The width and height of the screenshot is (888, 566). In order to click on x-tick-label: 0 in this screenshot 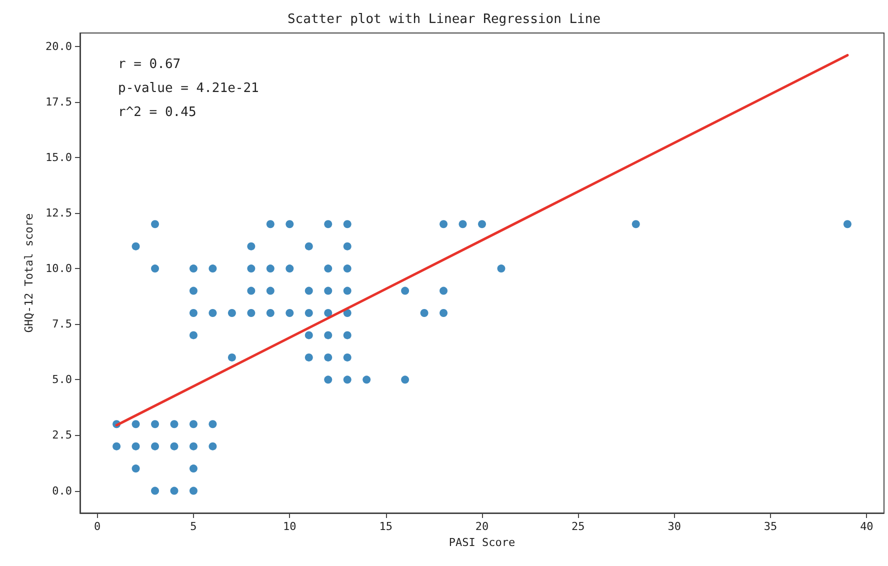, I will do `click(97, 526)`.